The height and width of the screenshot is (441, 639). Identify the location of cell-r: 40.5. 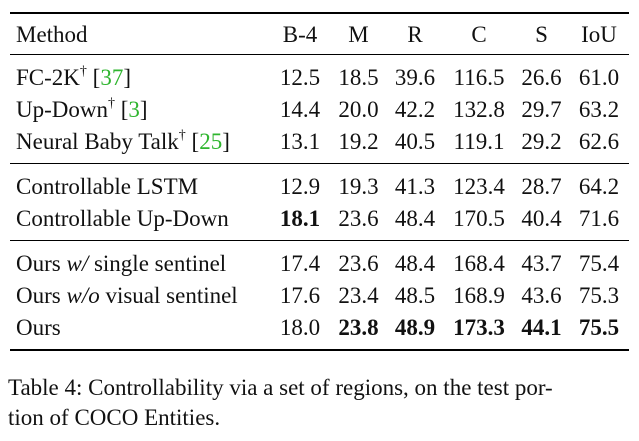
(415, 144).